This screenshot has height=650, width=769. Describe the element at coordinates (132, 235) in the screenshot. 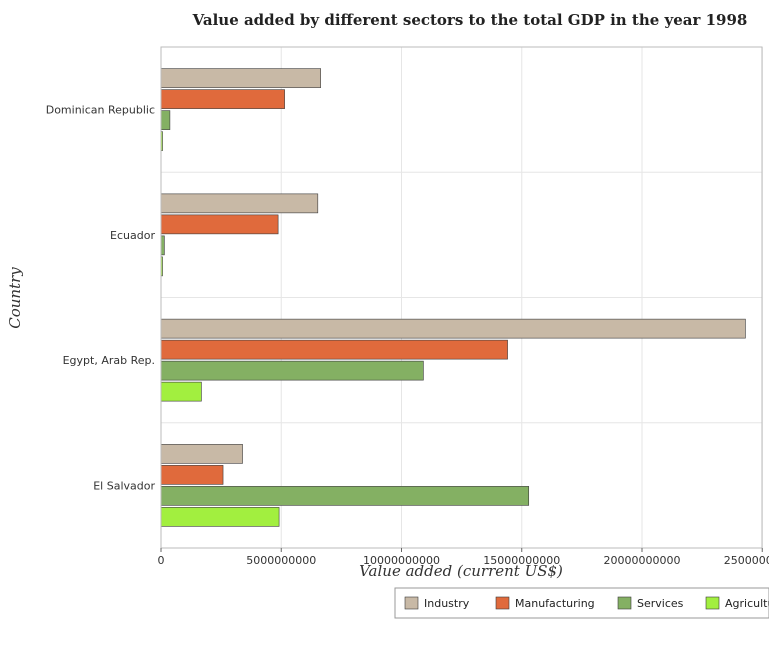

I see `y-tick-label: Ecuador` at that location.